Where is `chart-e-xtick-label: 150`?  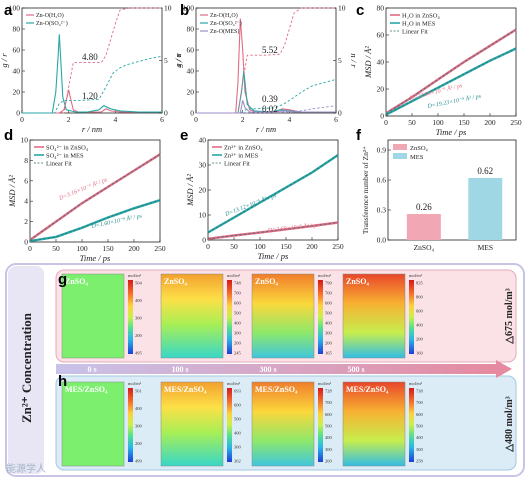 chart-e-xtick-label: 150 is located at coordinates (286, 246).